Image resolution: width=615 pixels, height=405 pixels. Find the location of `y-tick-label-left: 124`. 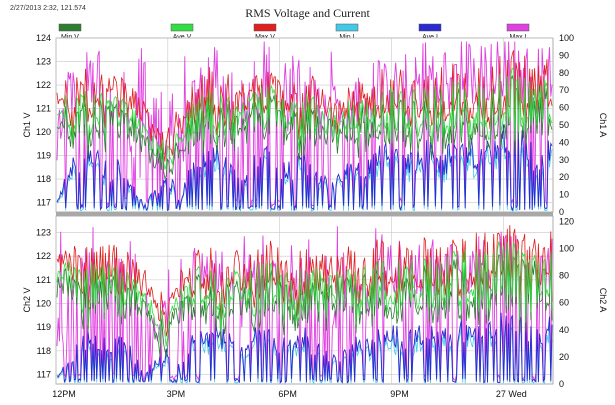

y-tick-label-left: 124 is located at coordinates (43, 38).